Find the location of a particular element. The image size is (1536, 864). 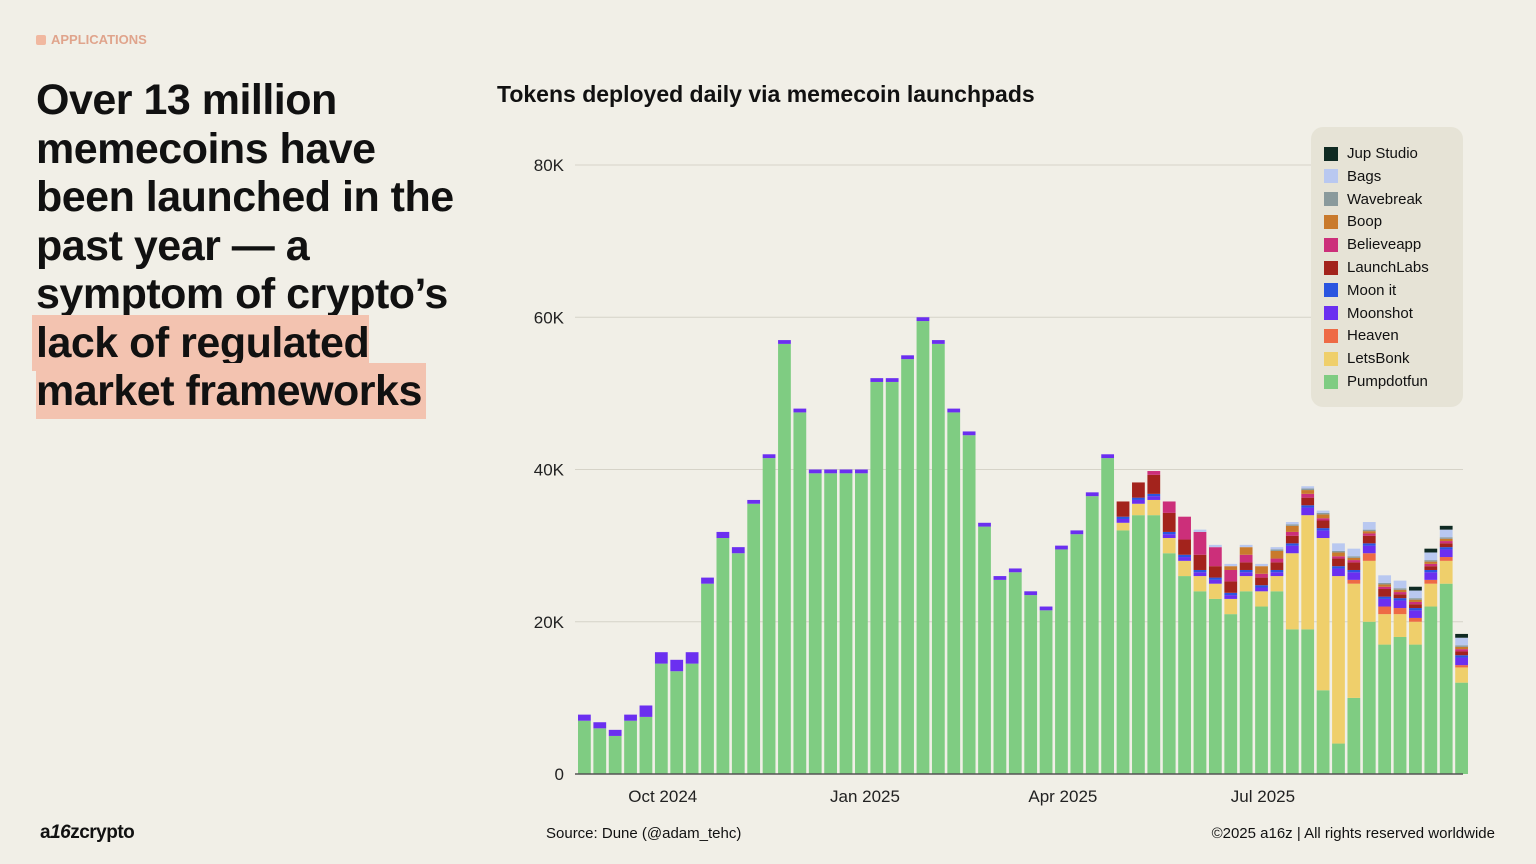

legend-label: Pumpdotfun is located at coordinates (1387, 381).